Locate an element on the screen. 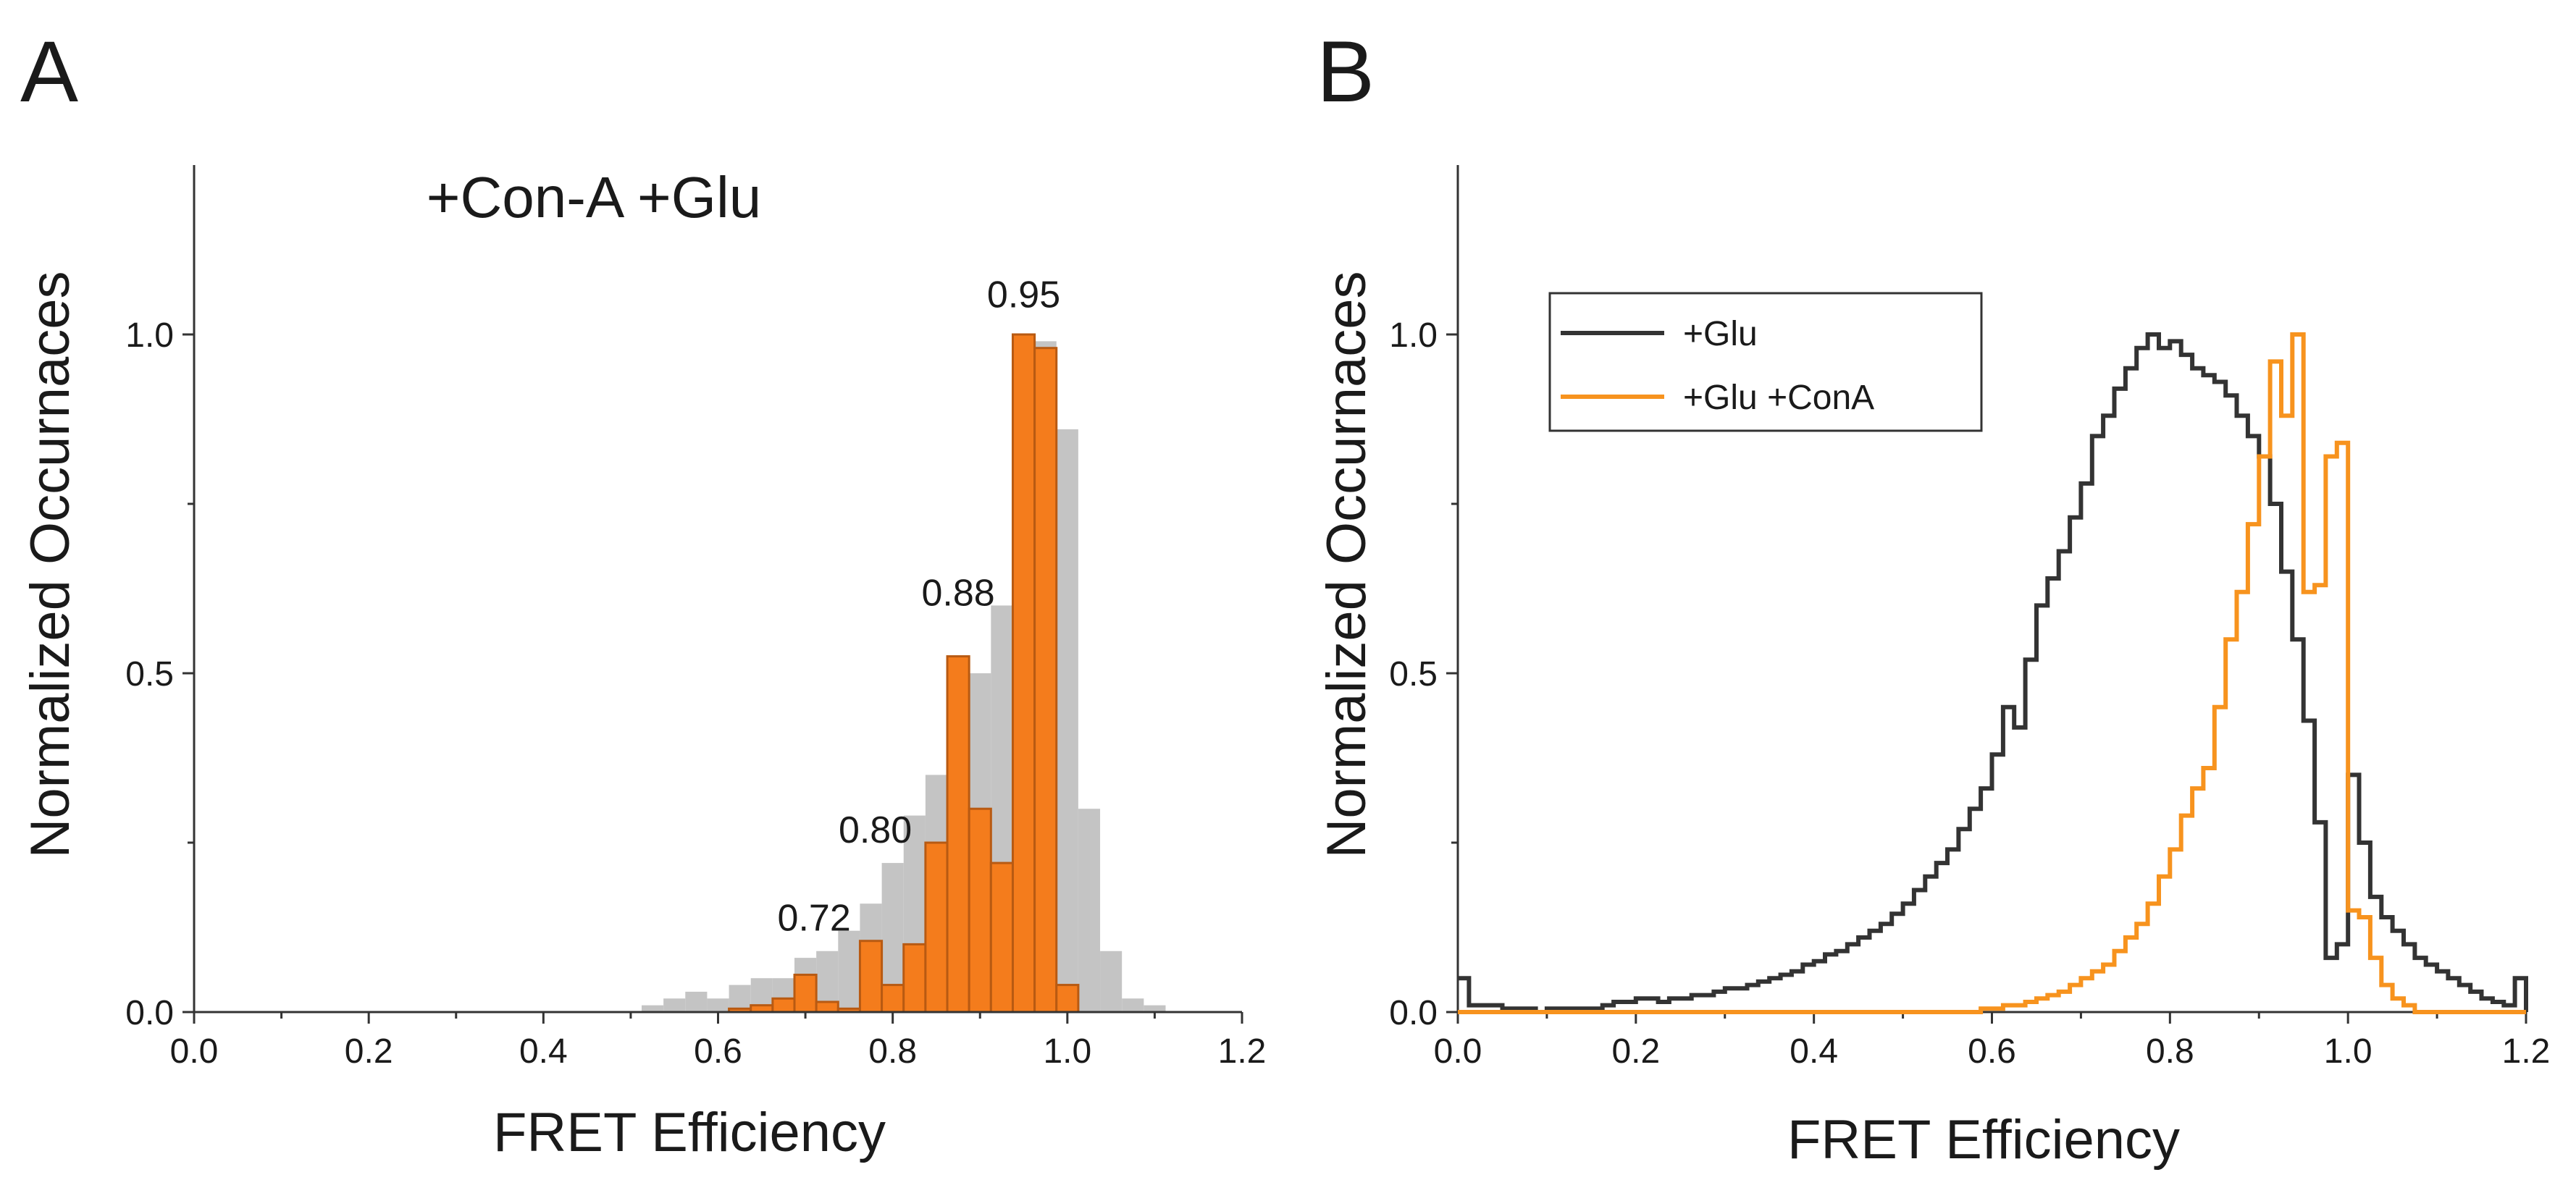 The height and width of the screenshot is (1201, 2576). panel-a-condition-label: +Con-A +Glu is located at coordinates (594, 197).